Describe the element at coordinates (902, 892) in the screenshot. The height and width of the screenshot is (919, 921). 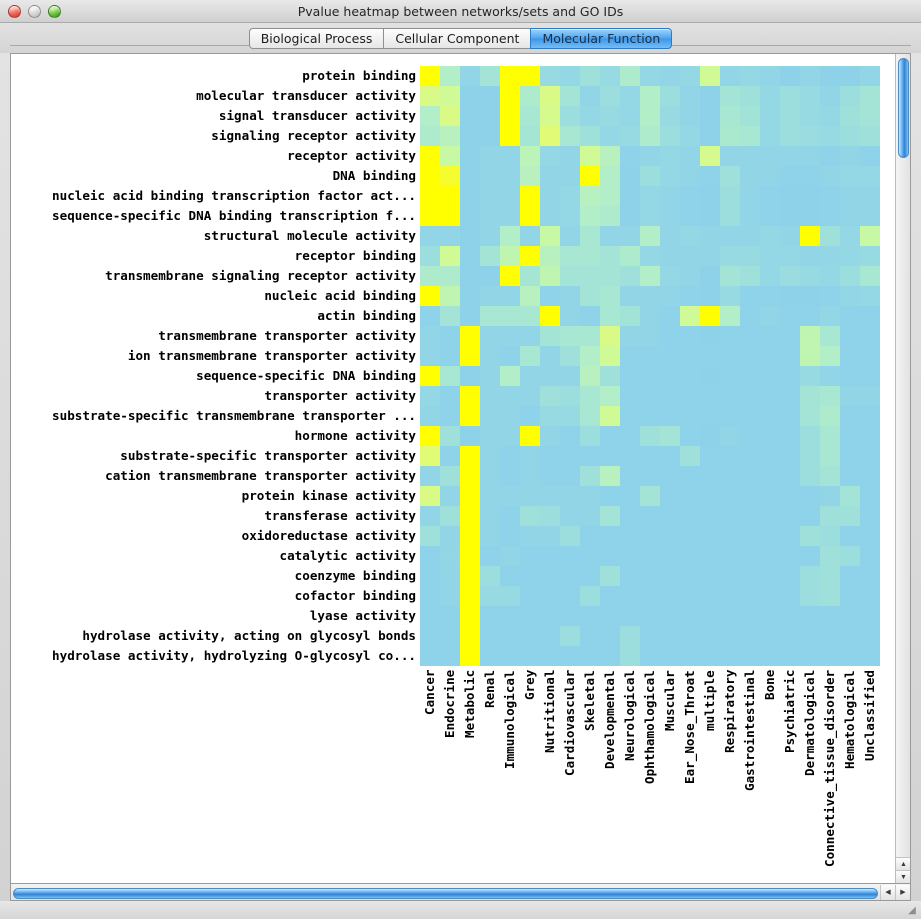
I see `scroll-right-arrow-icon: ▶` at that location.